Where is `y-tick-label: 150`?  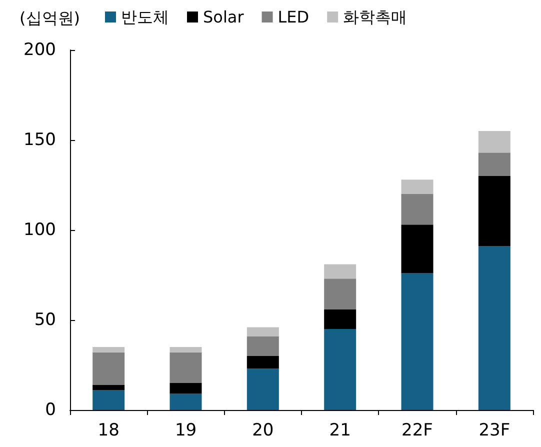 y-tick-label: 150 is located at coordinates (40, 140).